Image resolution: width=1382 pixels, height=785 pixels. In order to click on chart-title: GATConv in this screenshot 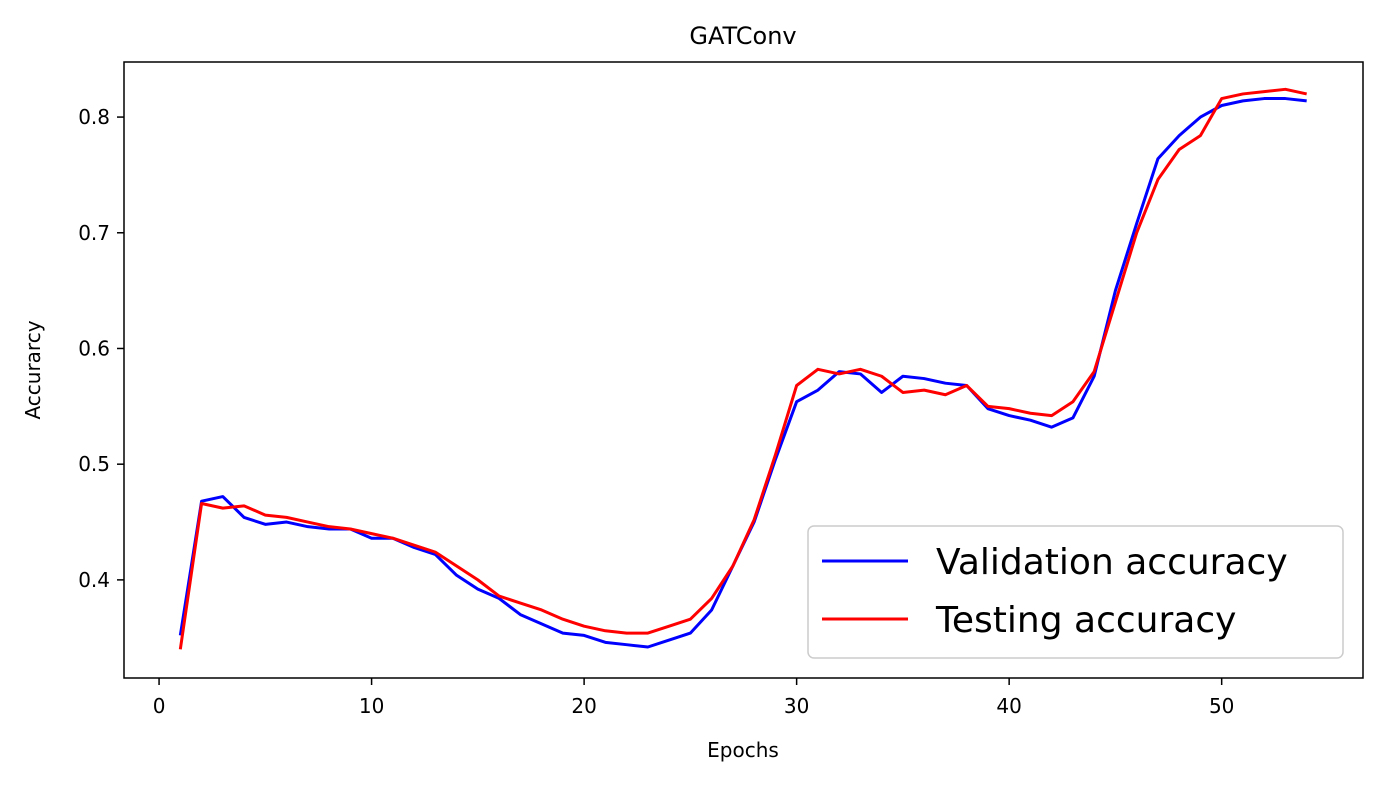, I will do `click(742, 36)`.